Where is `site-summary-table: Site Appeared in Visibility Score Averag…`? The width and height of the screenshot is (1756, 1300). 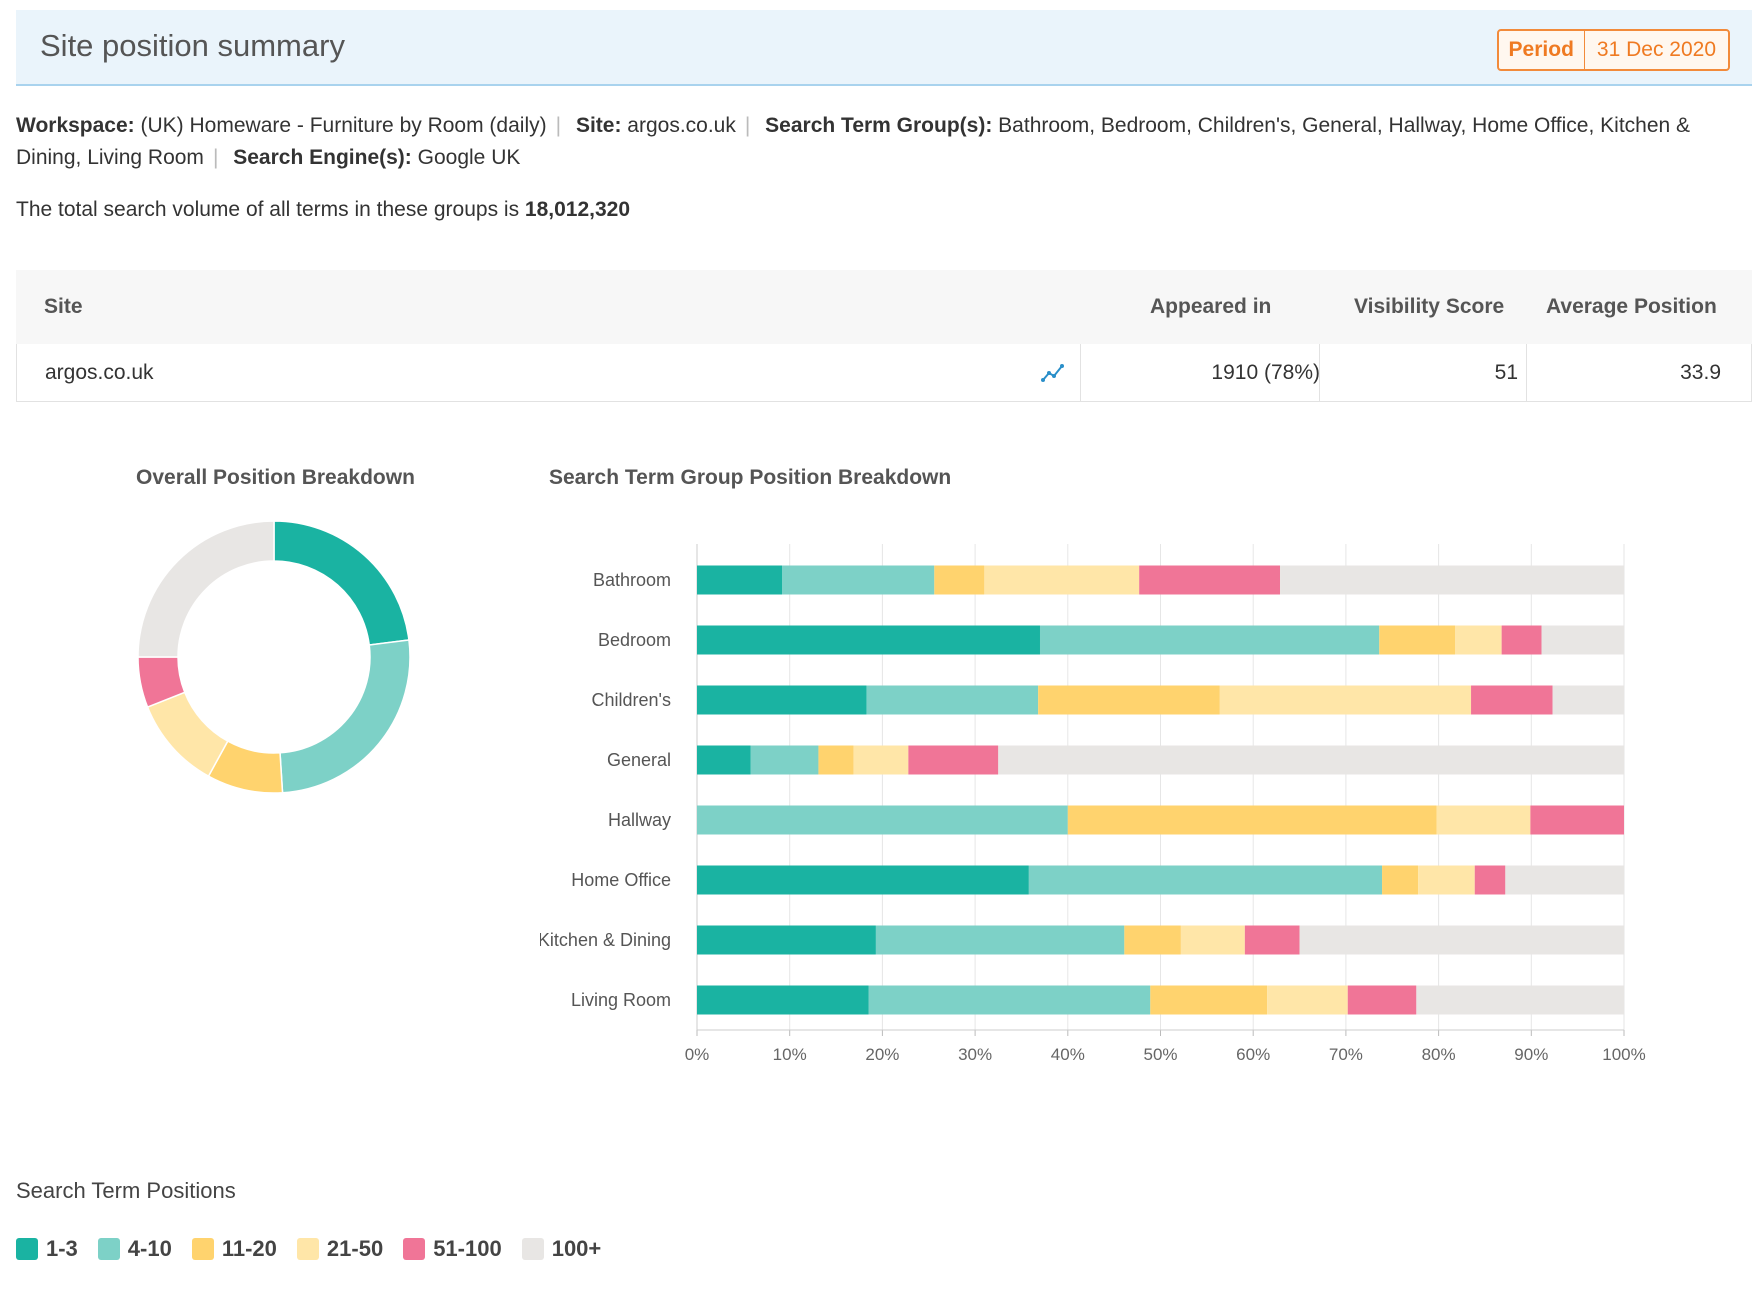
site-summary-table: Site Appeared in Visibility Score Averag… is located at coordinates (884, 336).